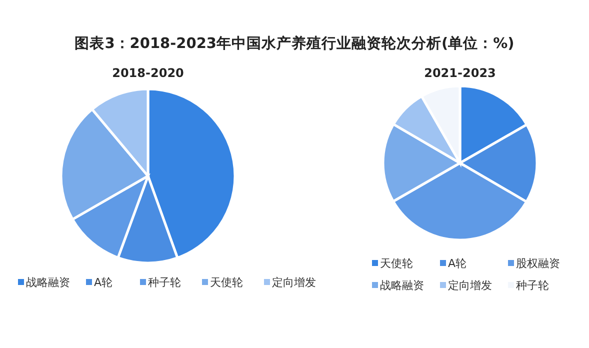 The image size is (589, 348). I want to click on chart-subtitle: 2021-2023, so click(460, 73).